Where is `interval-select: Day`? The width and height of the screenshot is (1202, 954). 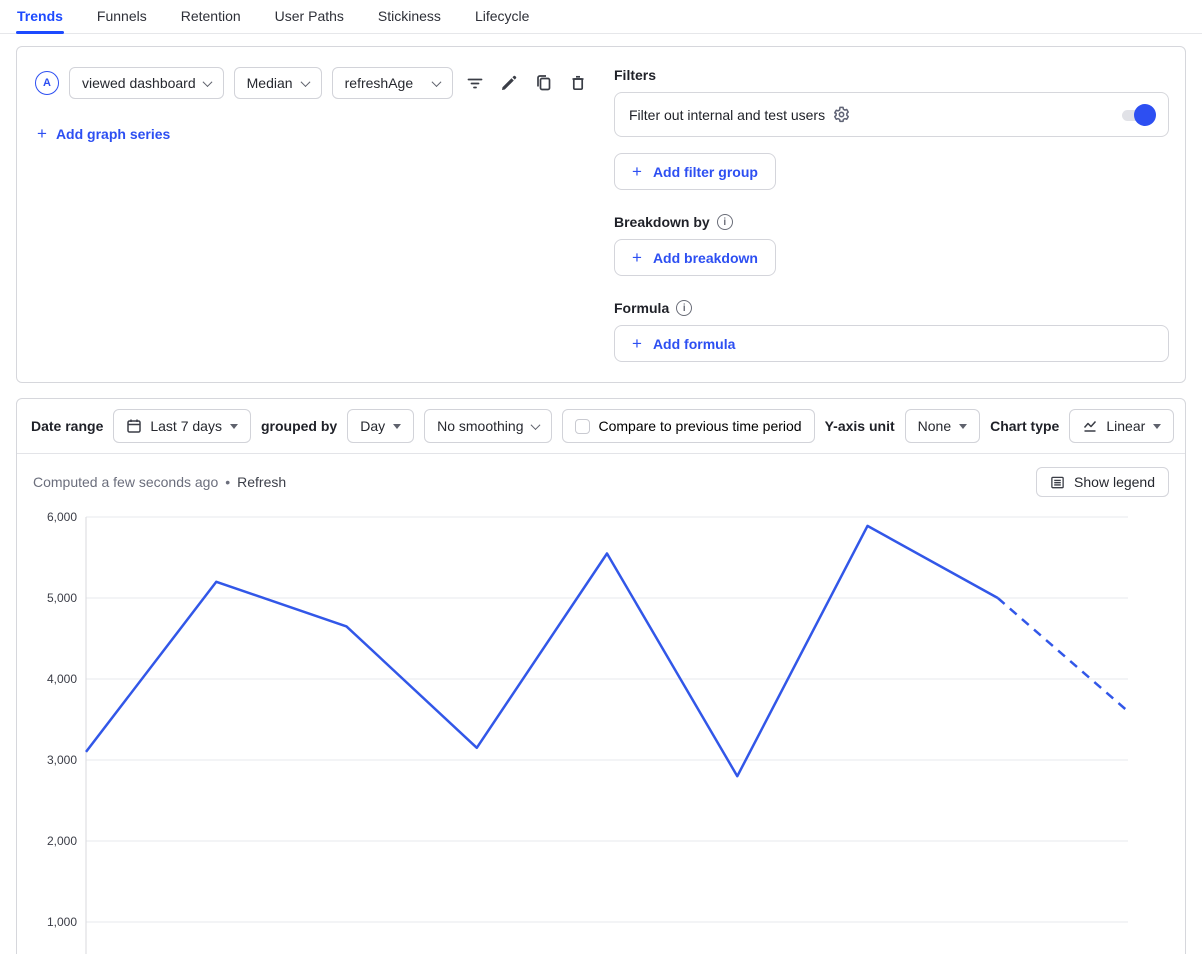
interval-select: Day is located at coordinates (381, 426).